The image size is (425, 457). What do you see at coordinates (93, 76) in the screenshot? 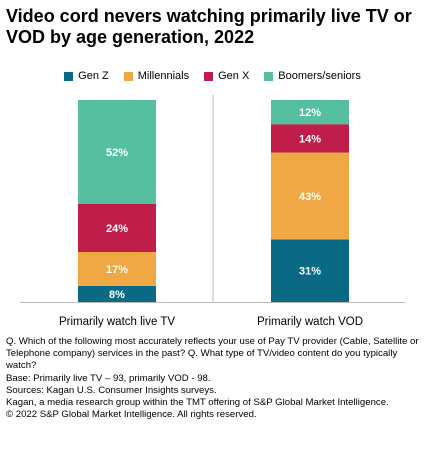
I see `legend-label-gen-z: Gen Z` at bounding box center [93, 76].